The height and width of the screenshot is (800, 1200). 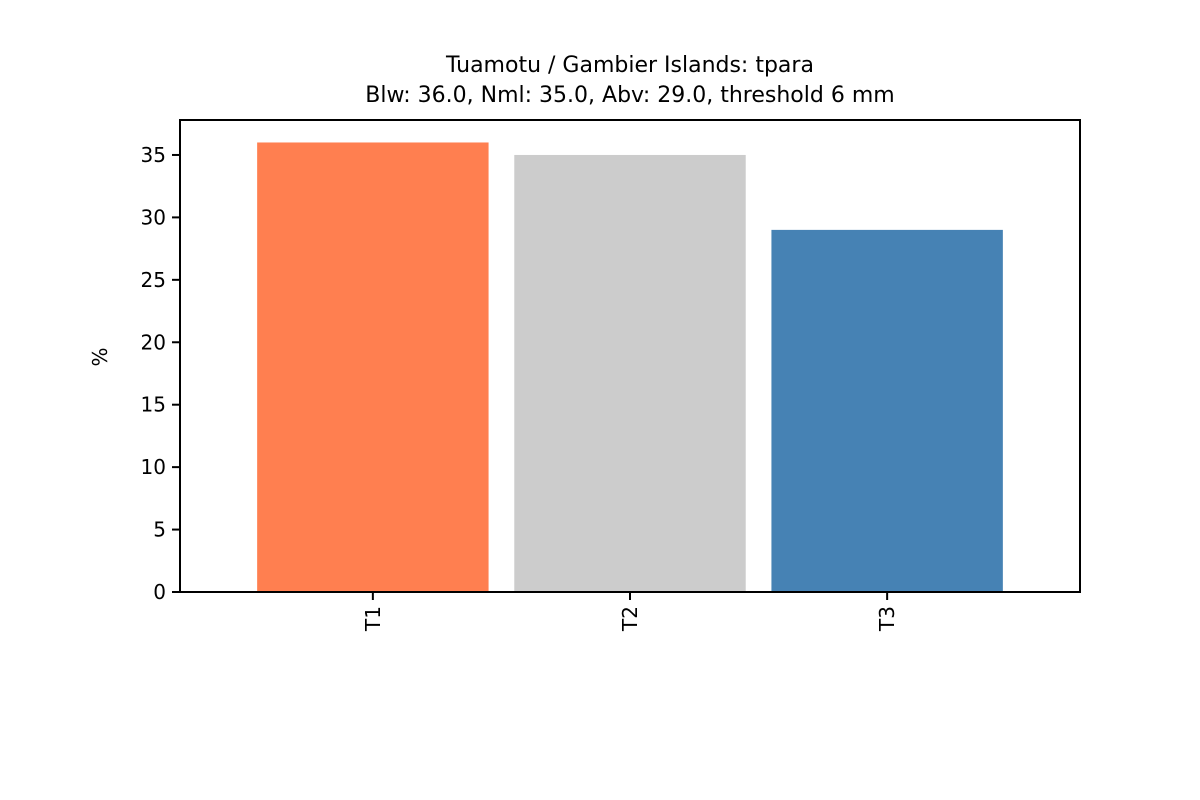 I want to click on bar-t1, so click(x=373, y=367).